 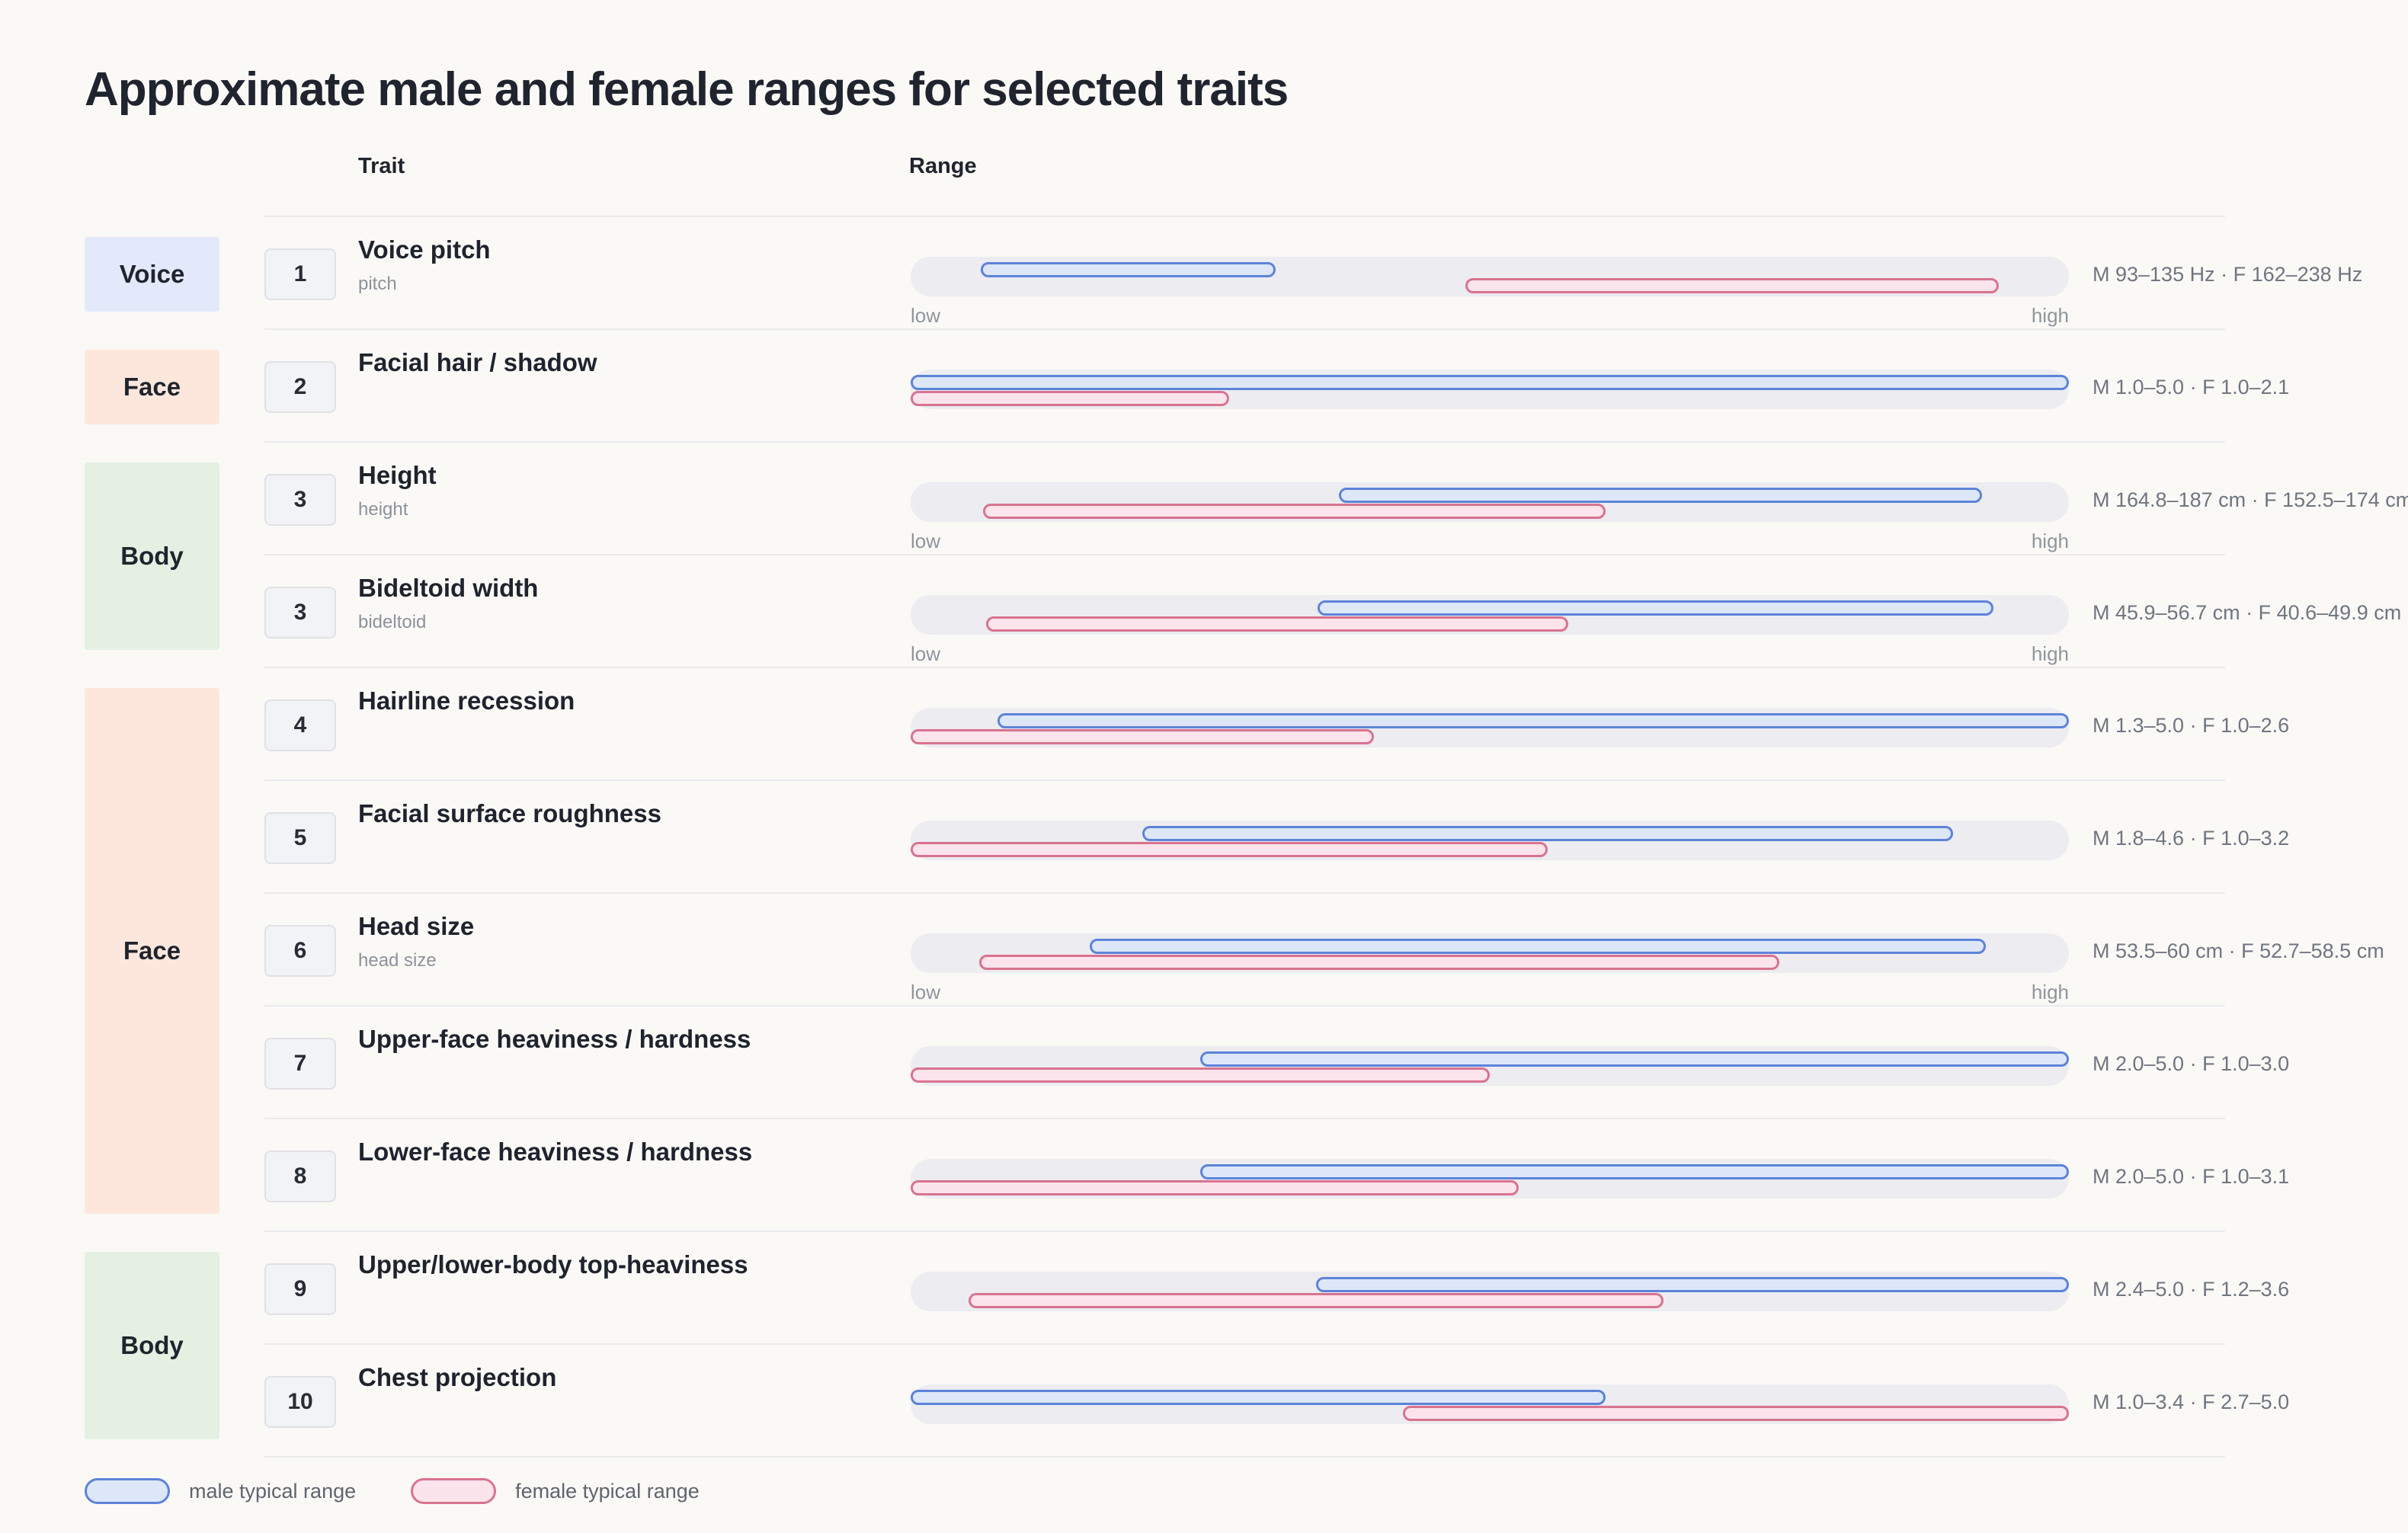 What do you see at coordinates (383, 509) in the screenshot?
I see `trait-subtitle: height` at bounding box center [383, 509].